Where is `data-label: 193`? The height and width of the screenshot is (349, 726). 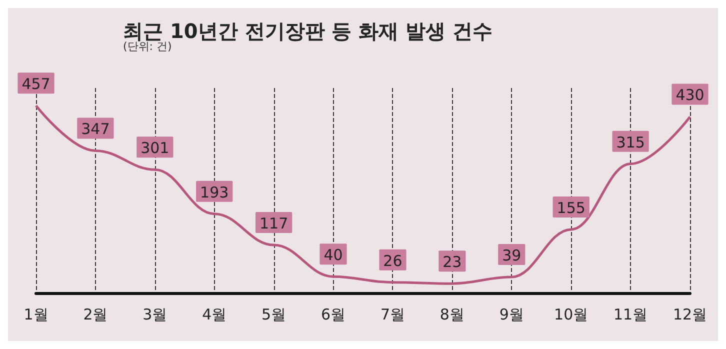
data-label: 193 is located at coordinates (214, 192).